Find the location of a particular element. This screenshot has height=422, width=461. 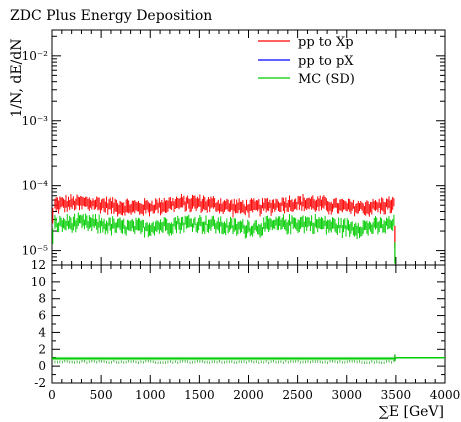

ratio-y-ticklabel: 0 is located at coordinates (42, 366).